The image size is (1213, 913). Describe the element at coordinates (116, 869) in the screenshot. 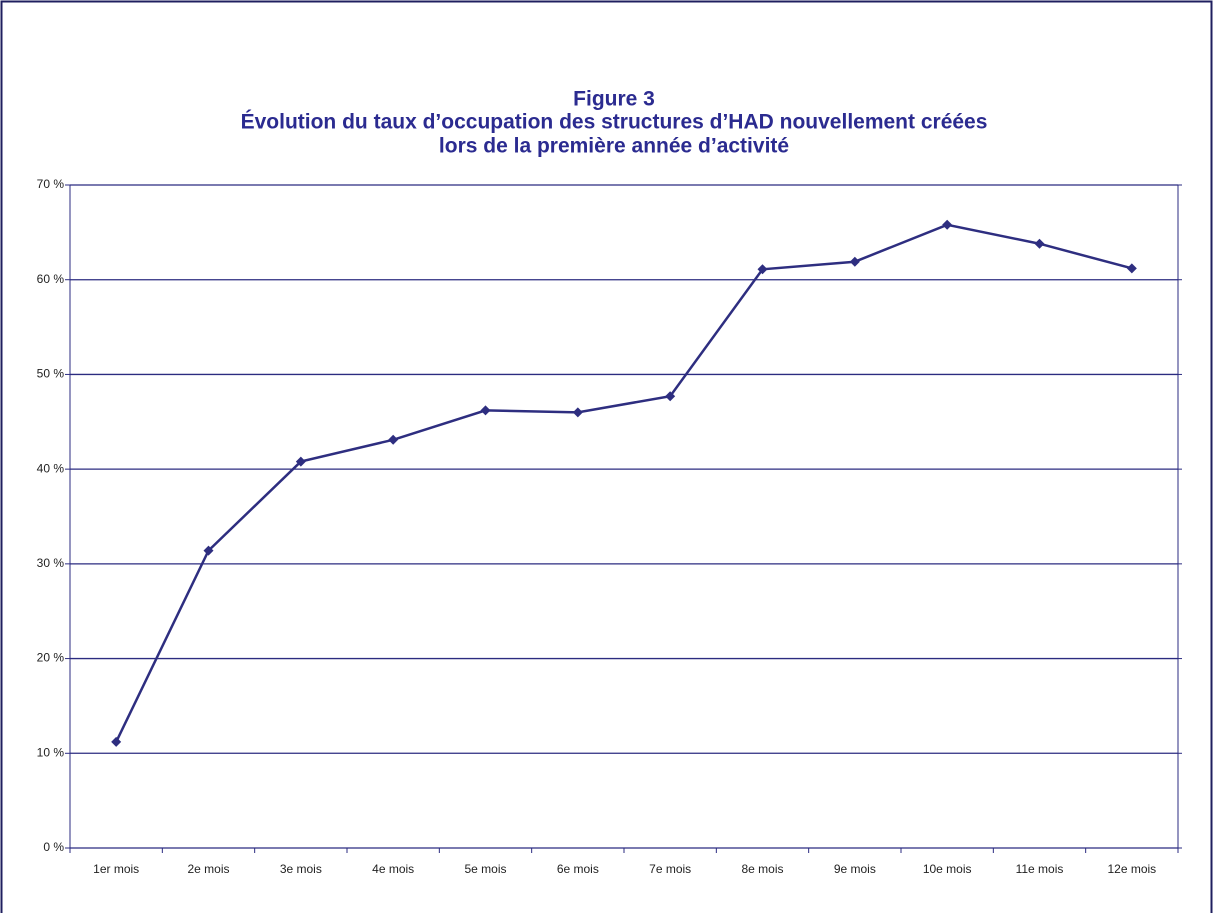

I see `x-tick-label: 1er mois` at that location.